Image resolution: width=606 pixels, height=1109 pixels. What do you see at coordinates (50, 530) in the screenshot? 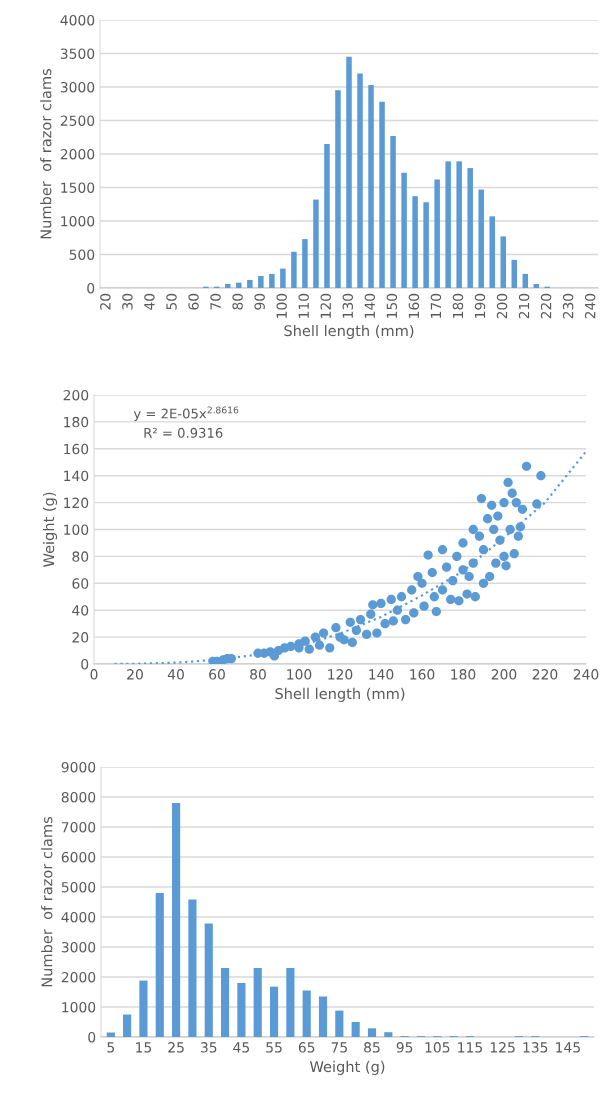
I see `y-axis-title: Weight (g)` at bounding box center [50, 530].